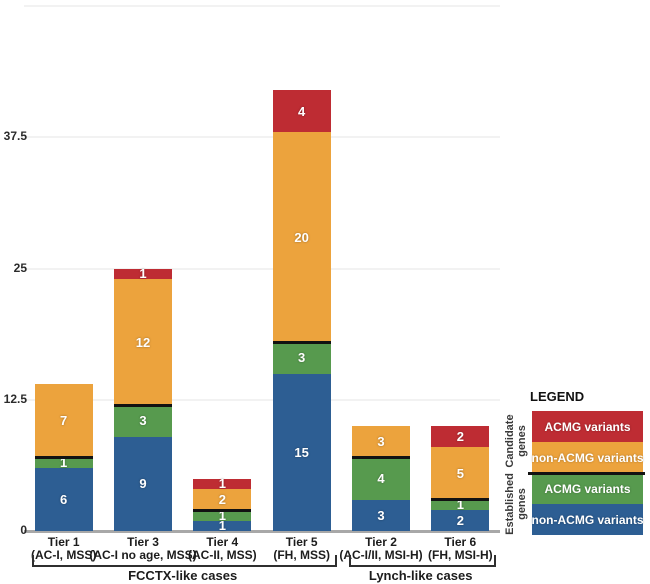 The image size is (650, 584). I want to click on bar-segment: 12, so click(143, 342).